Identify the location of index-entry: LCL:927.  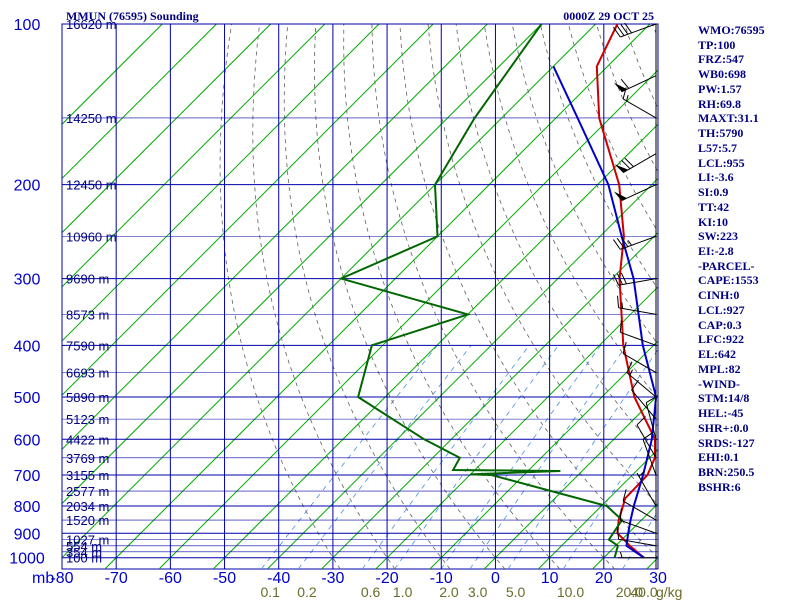
(721, 309).